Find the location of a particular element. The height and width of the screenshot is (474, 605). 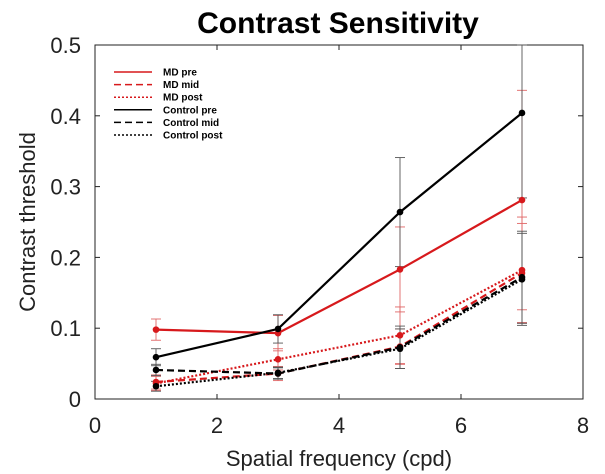

y-tick-label: 0 is located at coordinates (75, 399).